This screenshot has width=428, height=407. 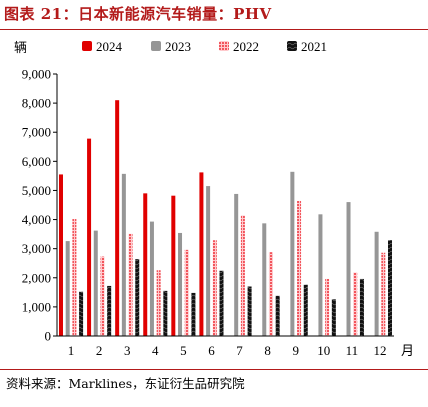 What do you see at coordinates (67, 288) in the screenshot?
I see `bar-2023-m1` at bounding box center [67, 288].